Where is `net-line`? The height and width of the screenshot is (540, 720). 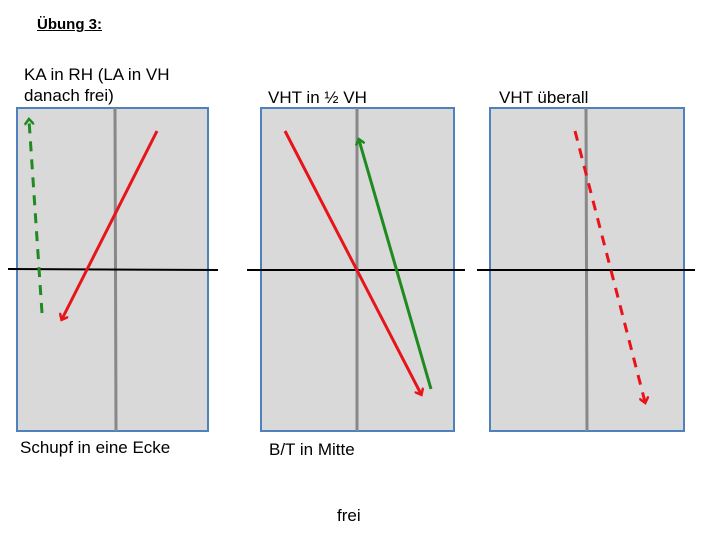 net-line is located at coordinates (113, 269).